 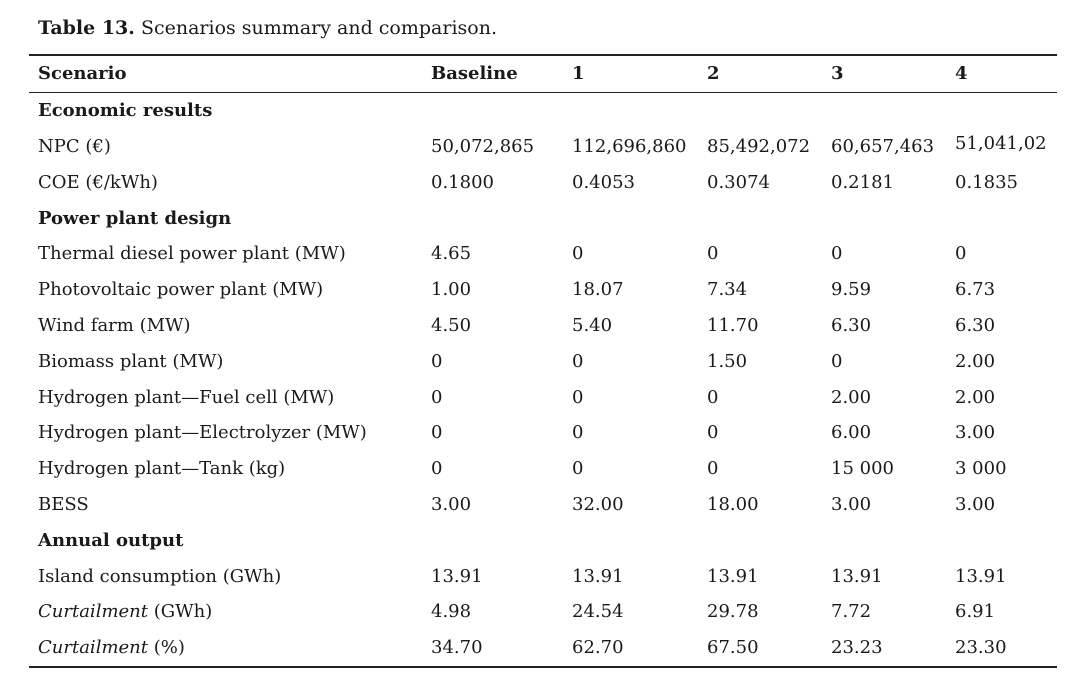 I want to click on cell-scenario-3: 3.00, so click(x=851, y=504).